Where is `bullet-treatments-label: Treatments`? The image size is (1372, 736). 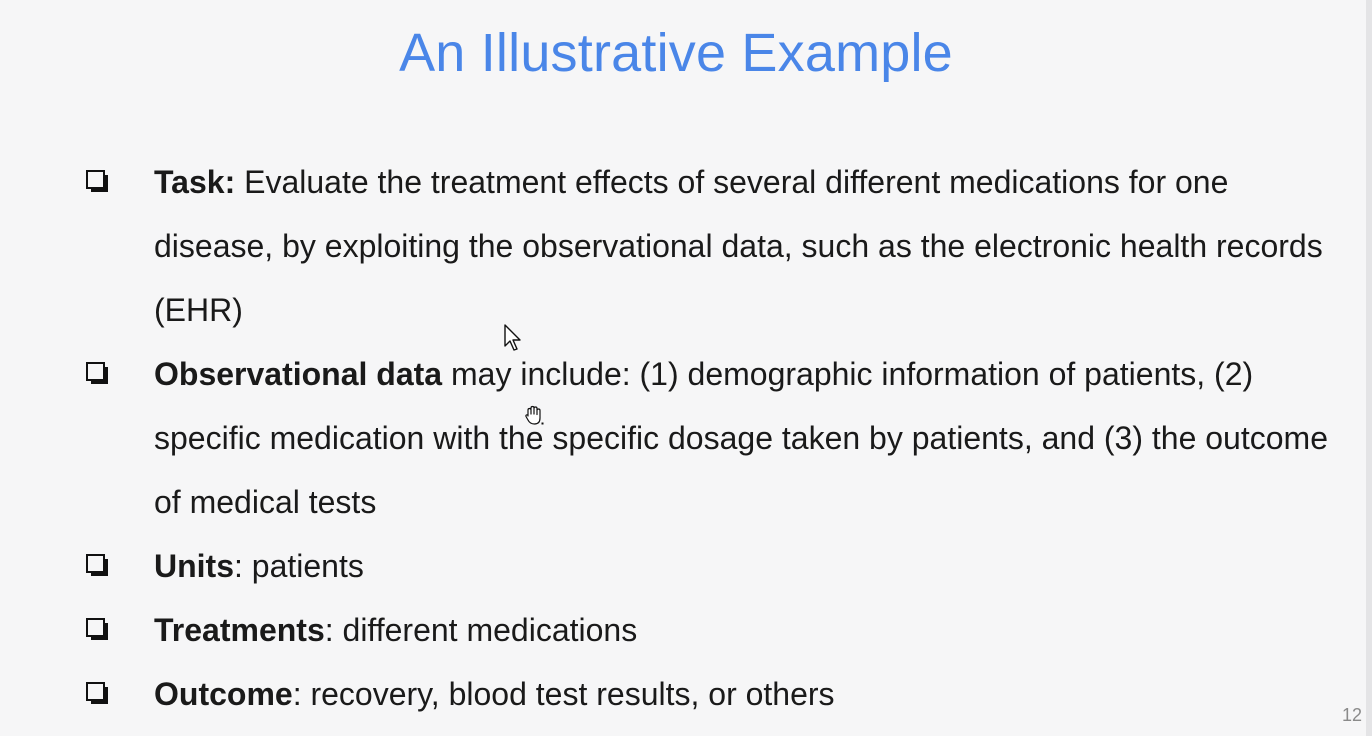
bullet-treatments-label: Treatments is located at coordinates (239, 630).